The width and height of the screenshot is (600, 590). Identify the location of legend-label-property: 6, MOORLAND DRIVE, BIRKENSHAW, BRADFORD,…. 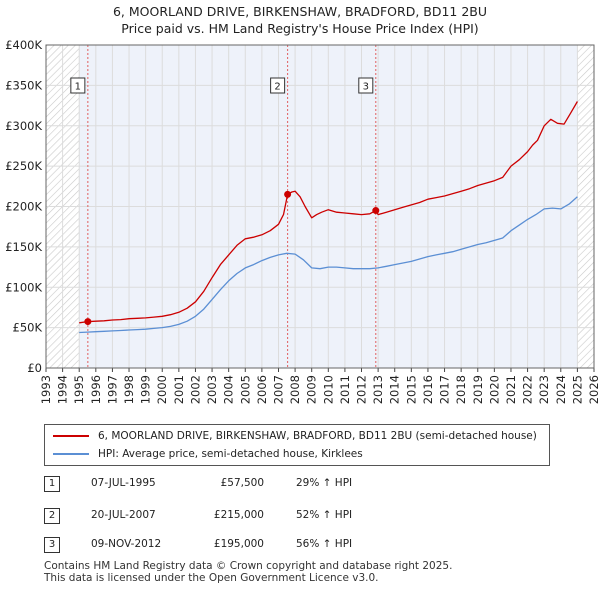
(317, 436).